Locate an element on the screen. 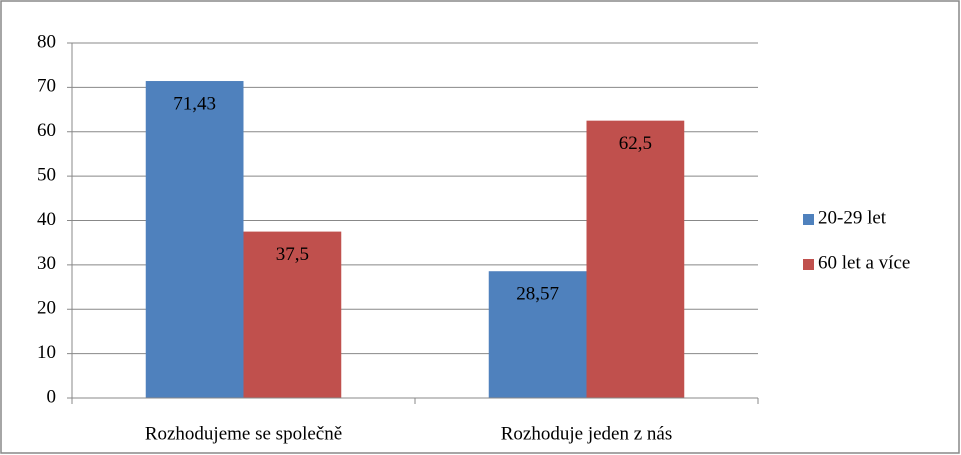 Image resolution: width=961 pixels, height=455 pixels. legend-label: 20-29 let is located at coordinates (852, 217).